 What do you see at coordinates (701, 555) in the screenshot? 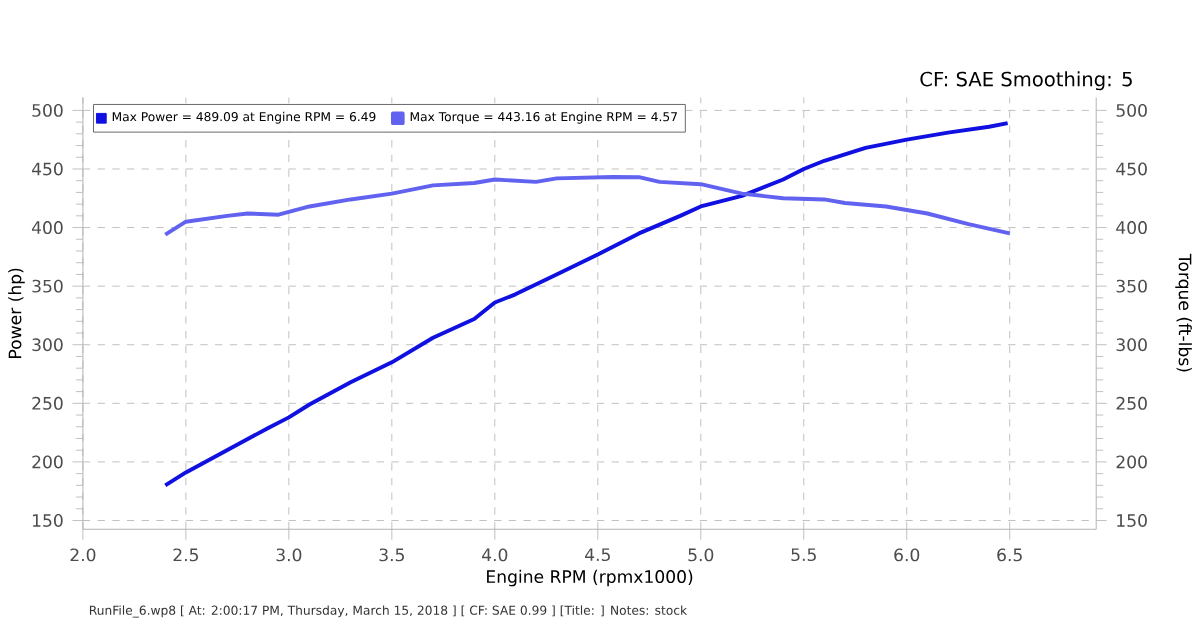
I see `x-tick-label: 5.0` at bounding box center [701, 555].